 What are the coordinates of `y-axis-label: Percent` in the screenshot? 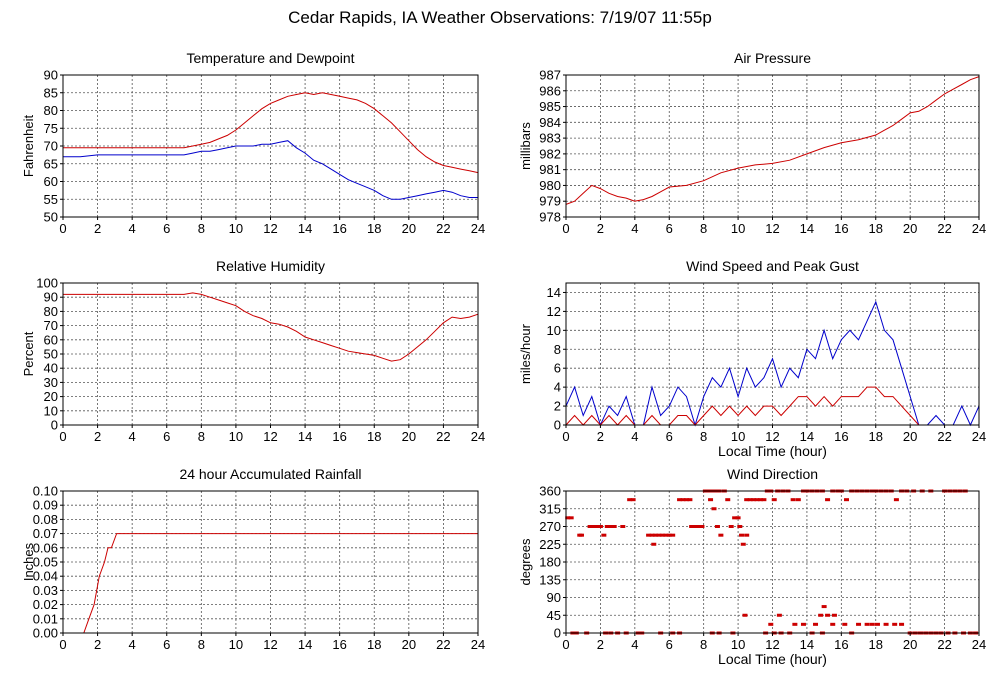 It's located at (28, 353).